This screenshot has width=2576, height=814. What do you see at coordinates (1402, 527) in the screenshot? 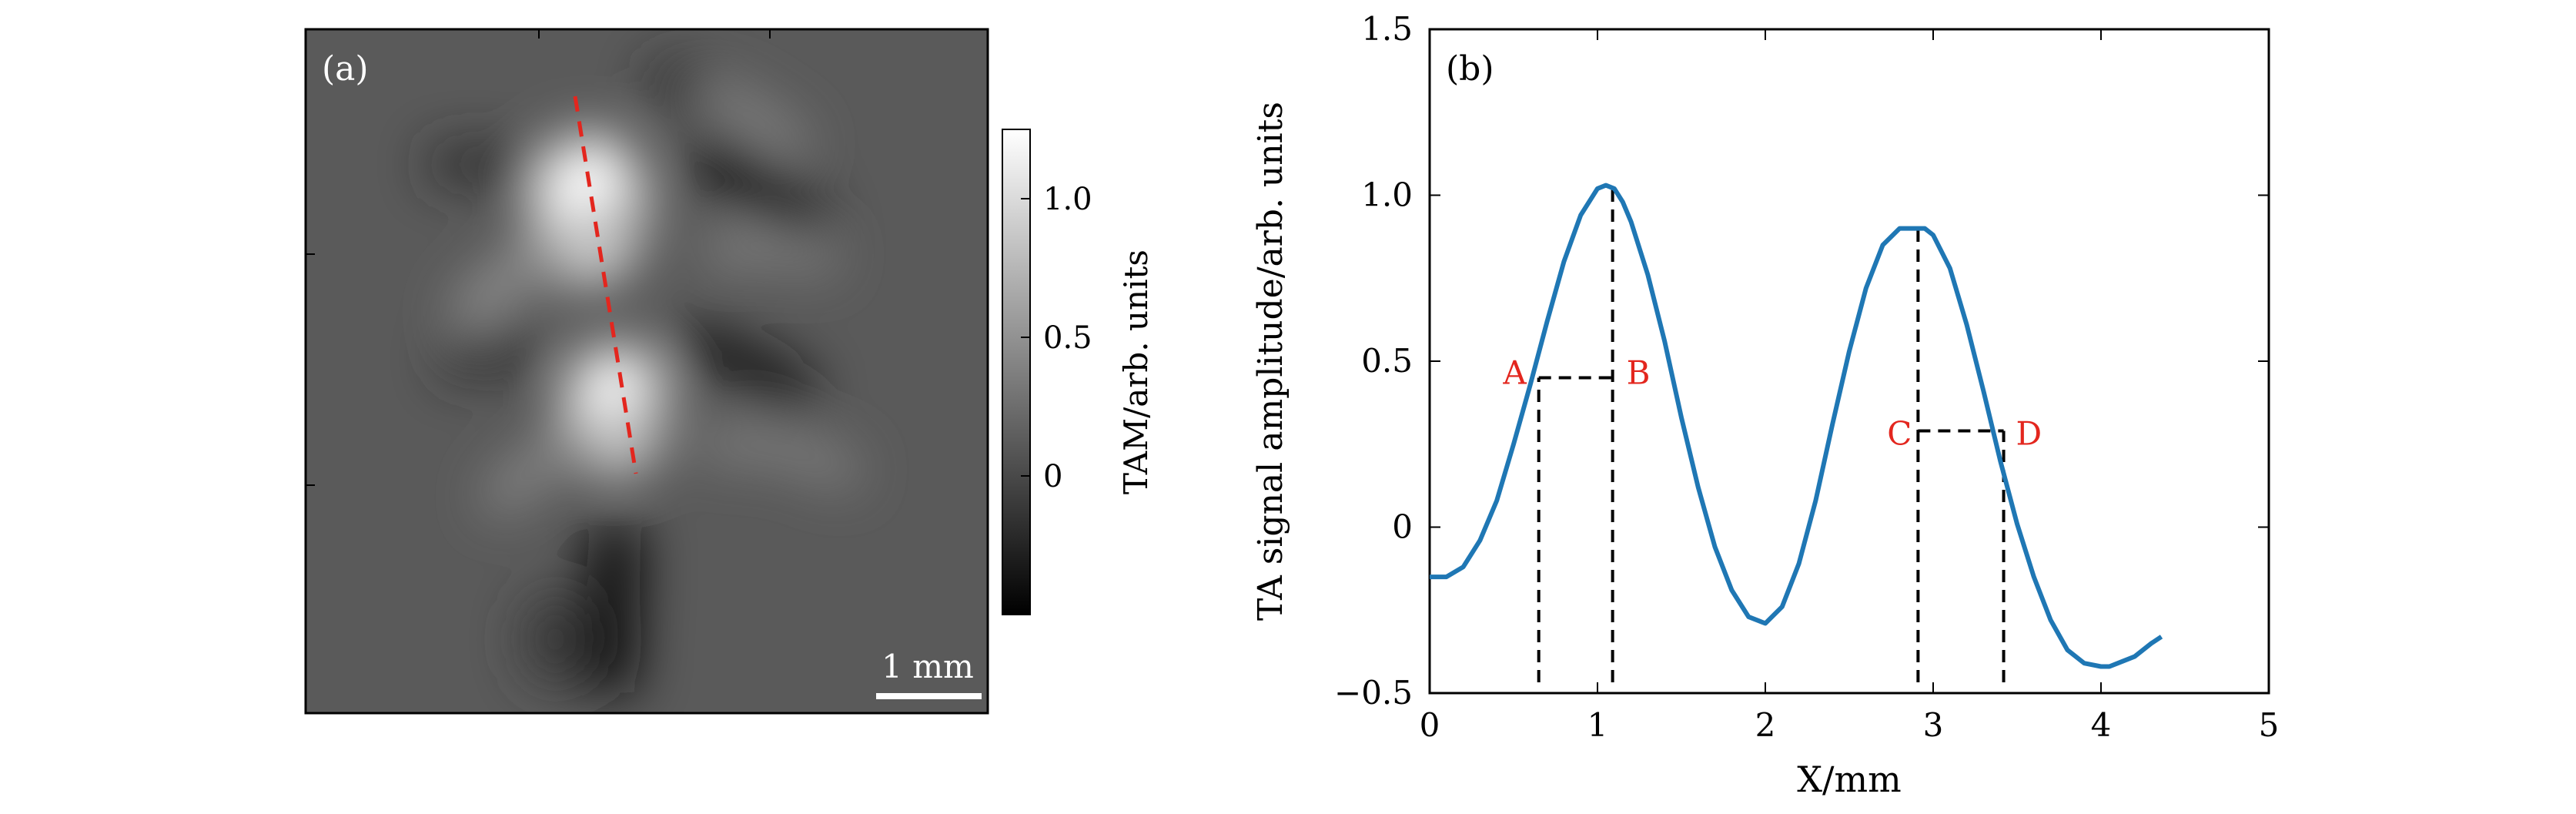
I see `y-tick-label: 0` at bounding box center [1402, 527].